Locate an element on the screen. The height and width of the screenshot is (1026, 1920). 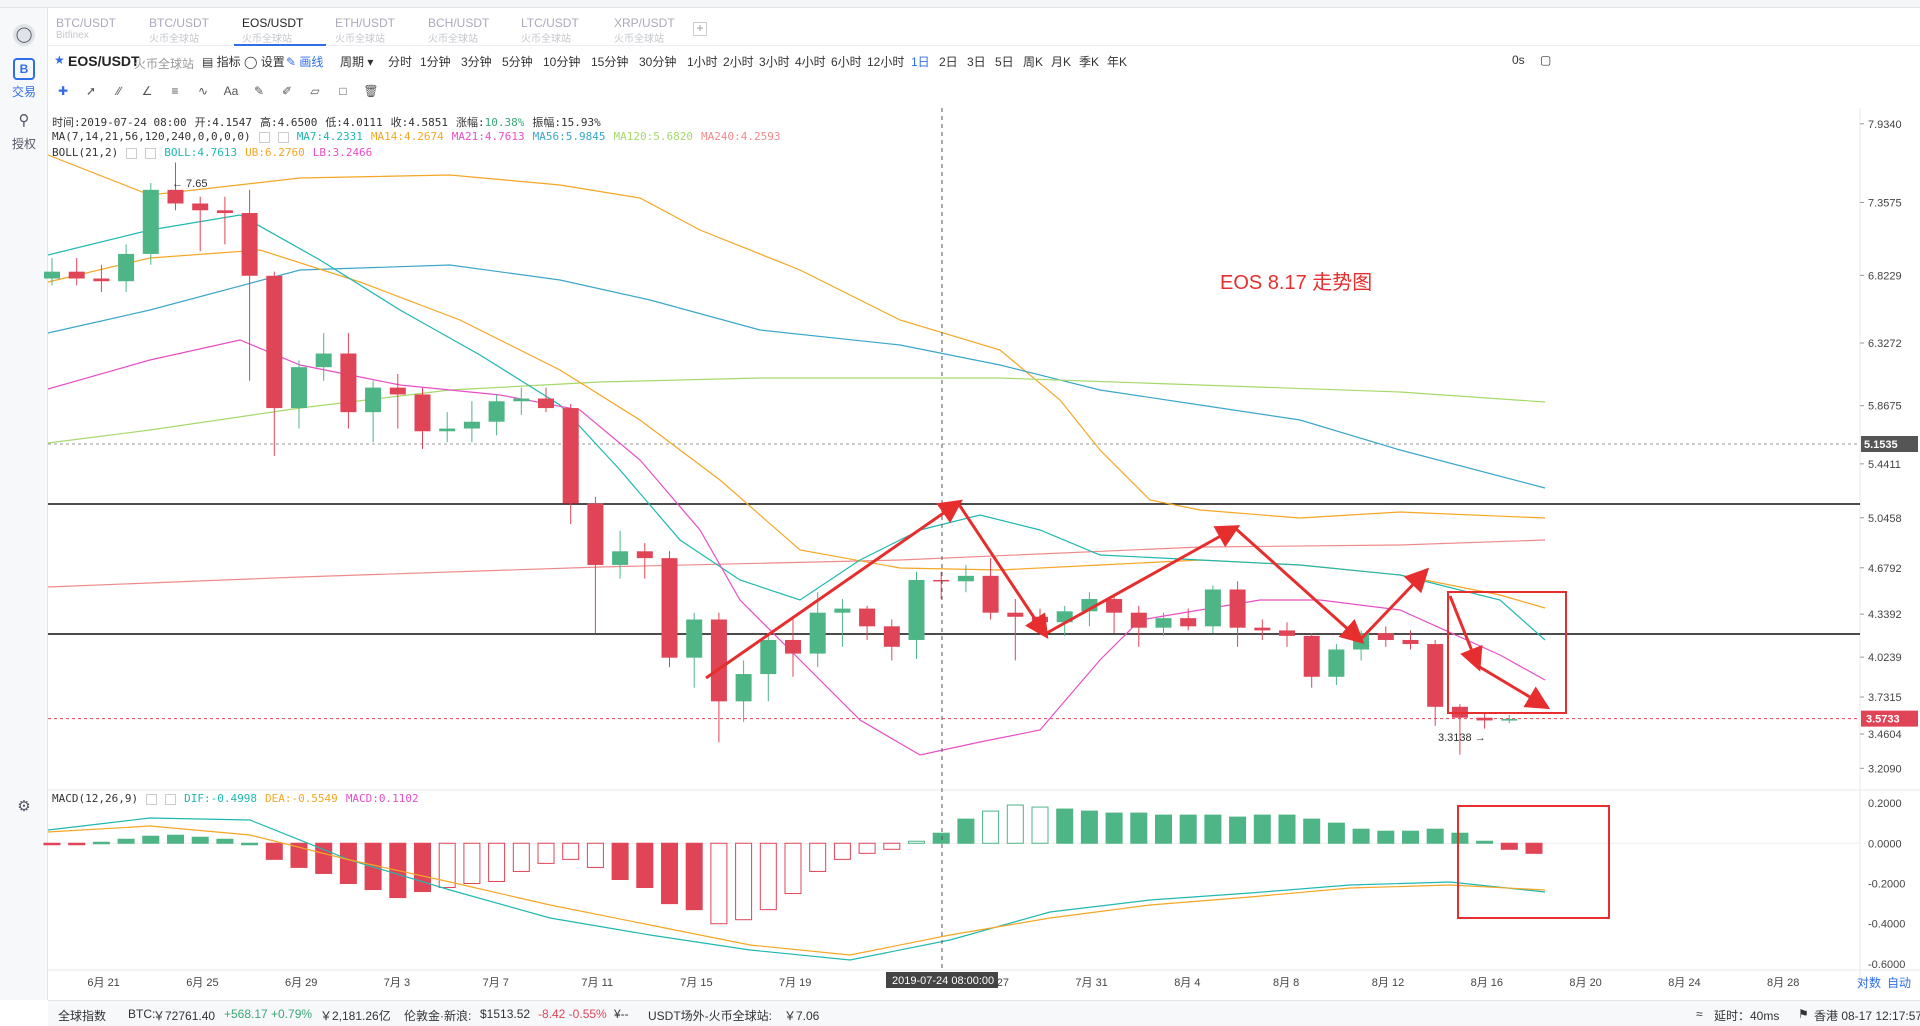
boll-eye-icon is located at coordinates (132, 153).